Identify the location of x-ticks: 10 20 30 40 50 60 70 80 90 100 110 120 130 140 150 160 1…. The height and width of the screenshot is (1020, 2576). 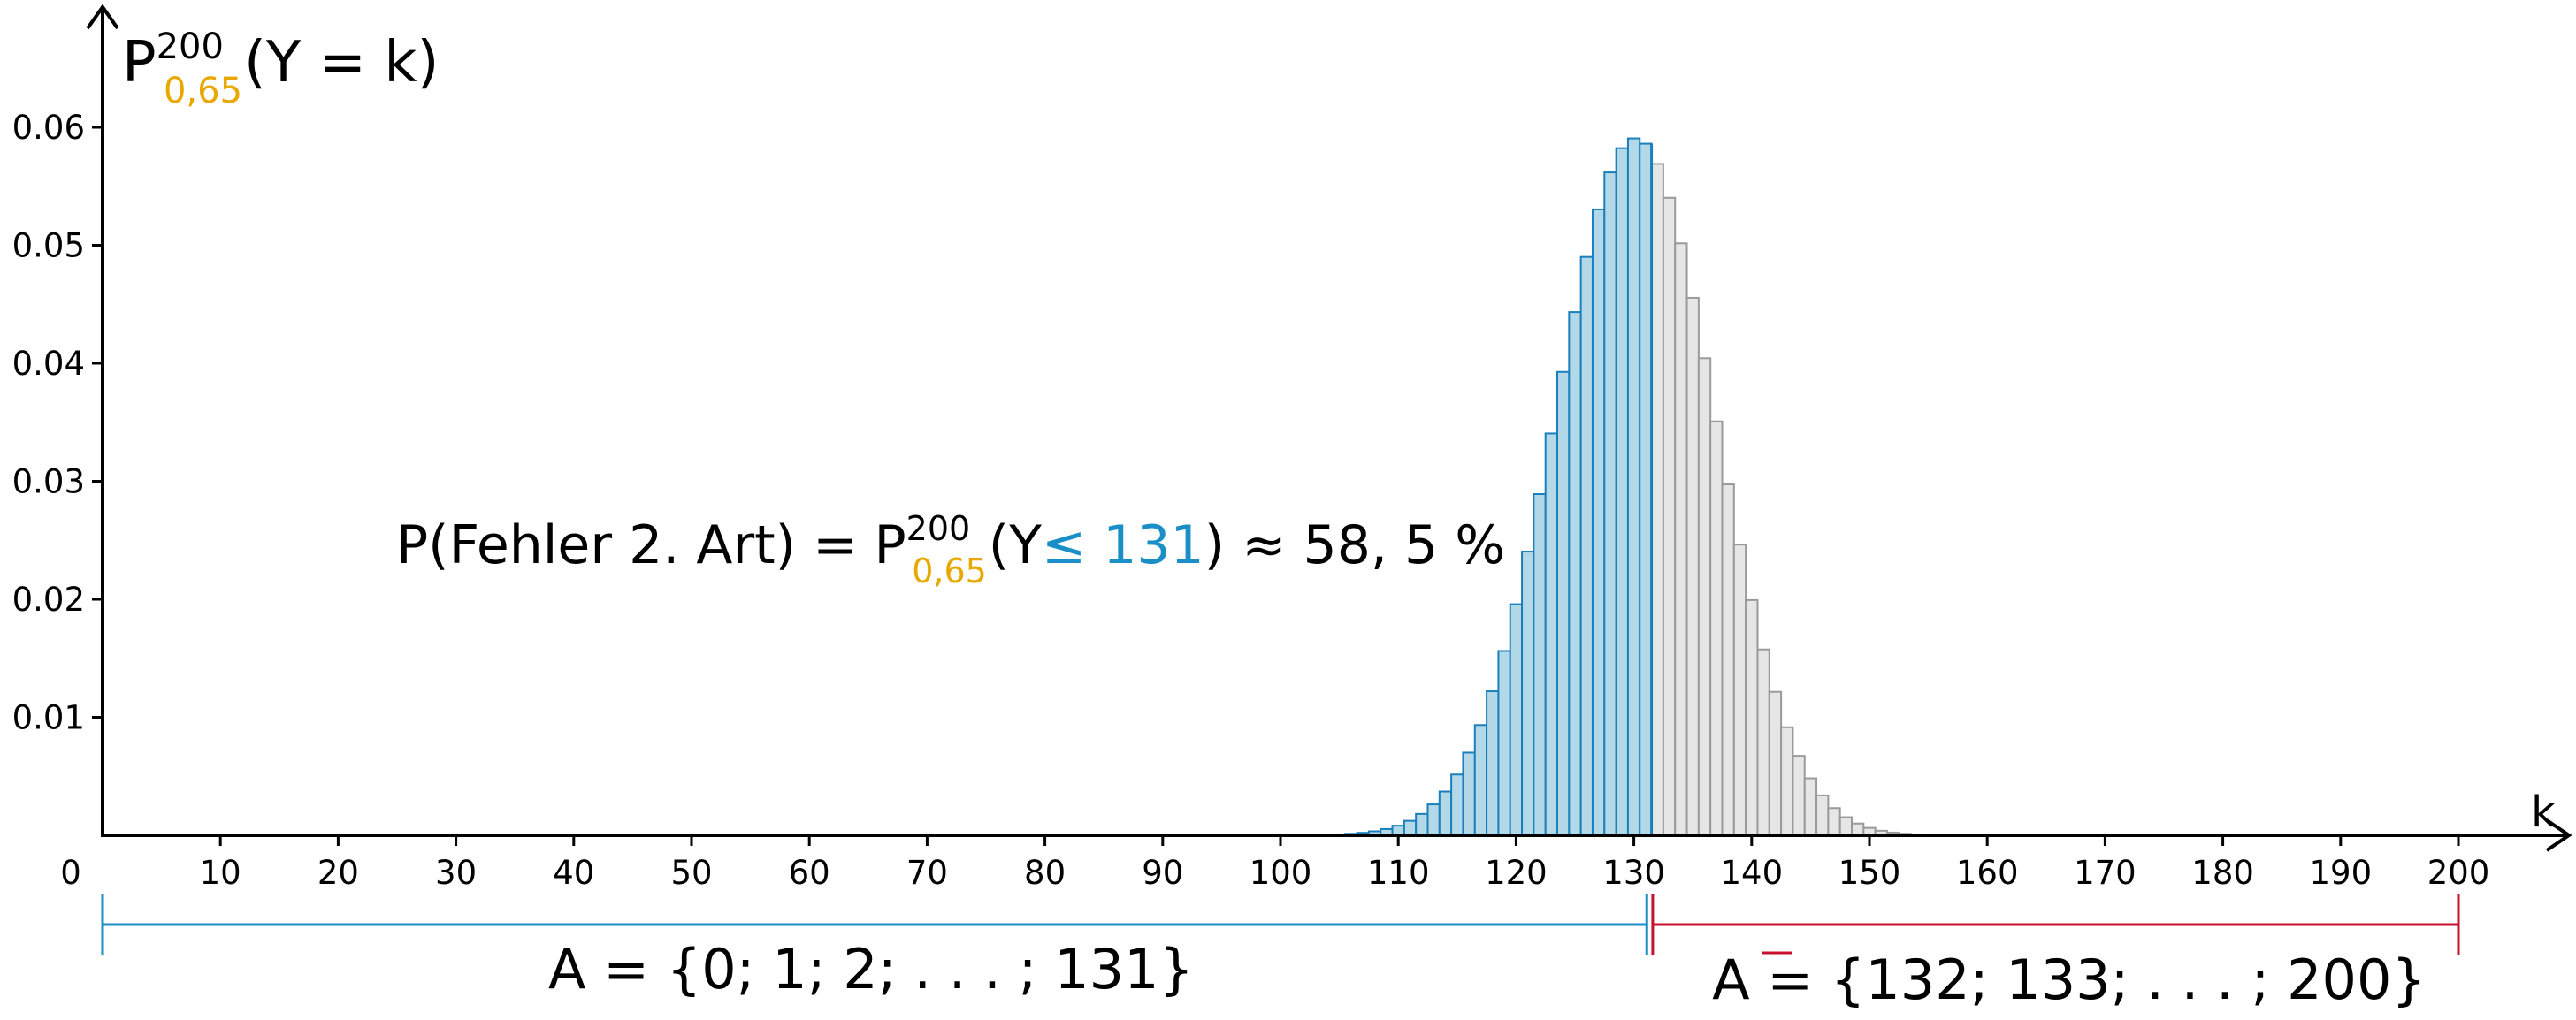
(1345, 863).